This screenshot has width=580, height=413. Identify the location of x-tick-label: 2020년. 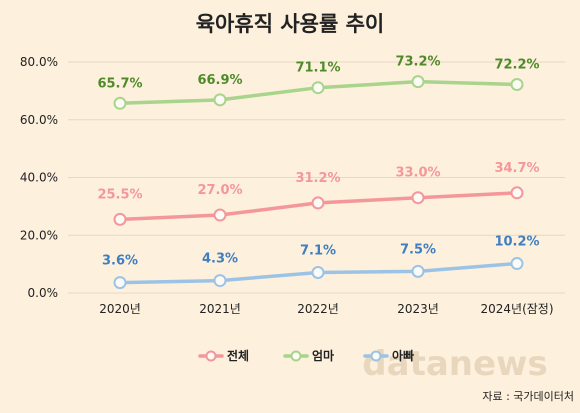
(120, 309).